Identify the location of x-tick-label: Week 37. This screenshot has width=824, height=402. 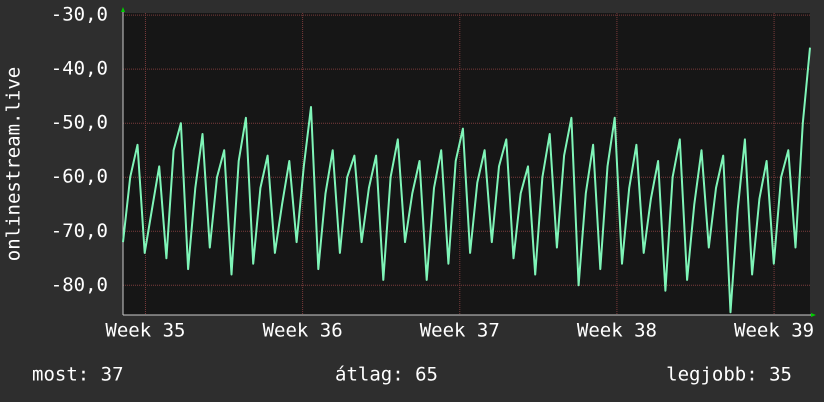
(460, 331).